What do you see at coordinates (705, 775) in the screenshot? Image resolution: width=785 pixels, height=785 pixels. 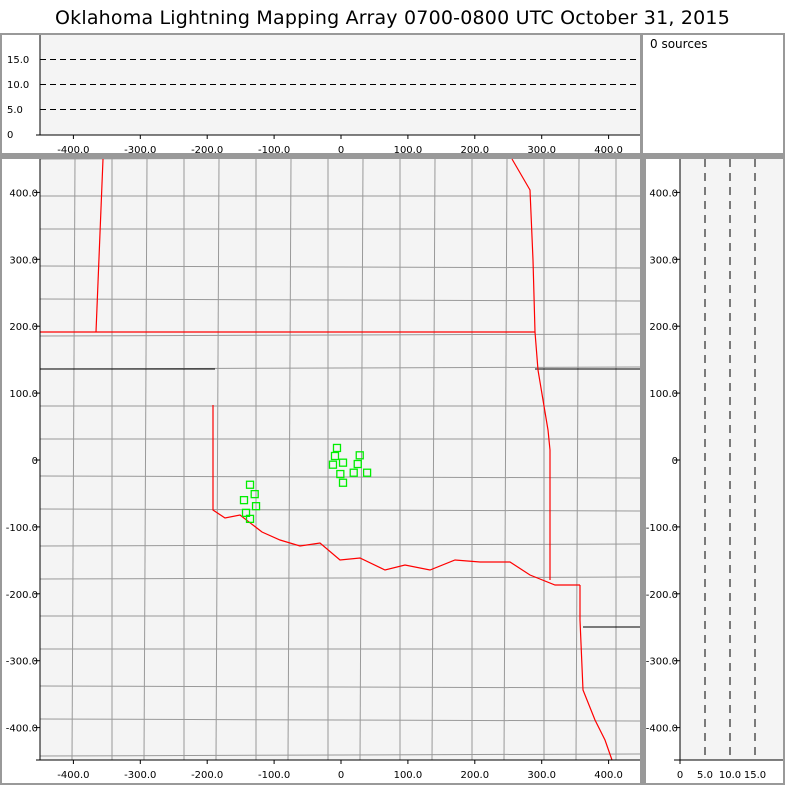 I see `x-tick-label: 5.0` at bounding box center [705, 775].